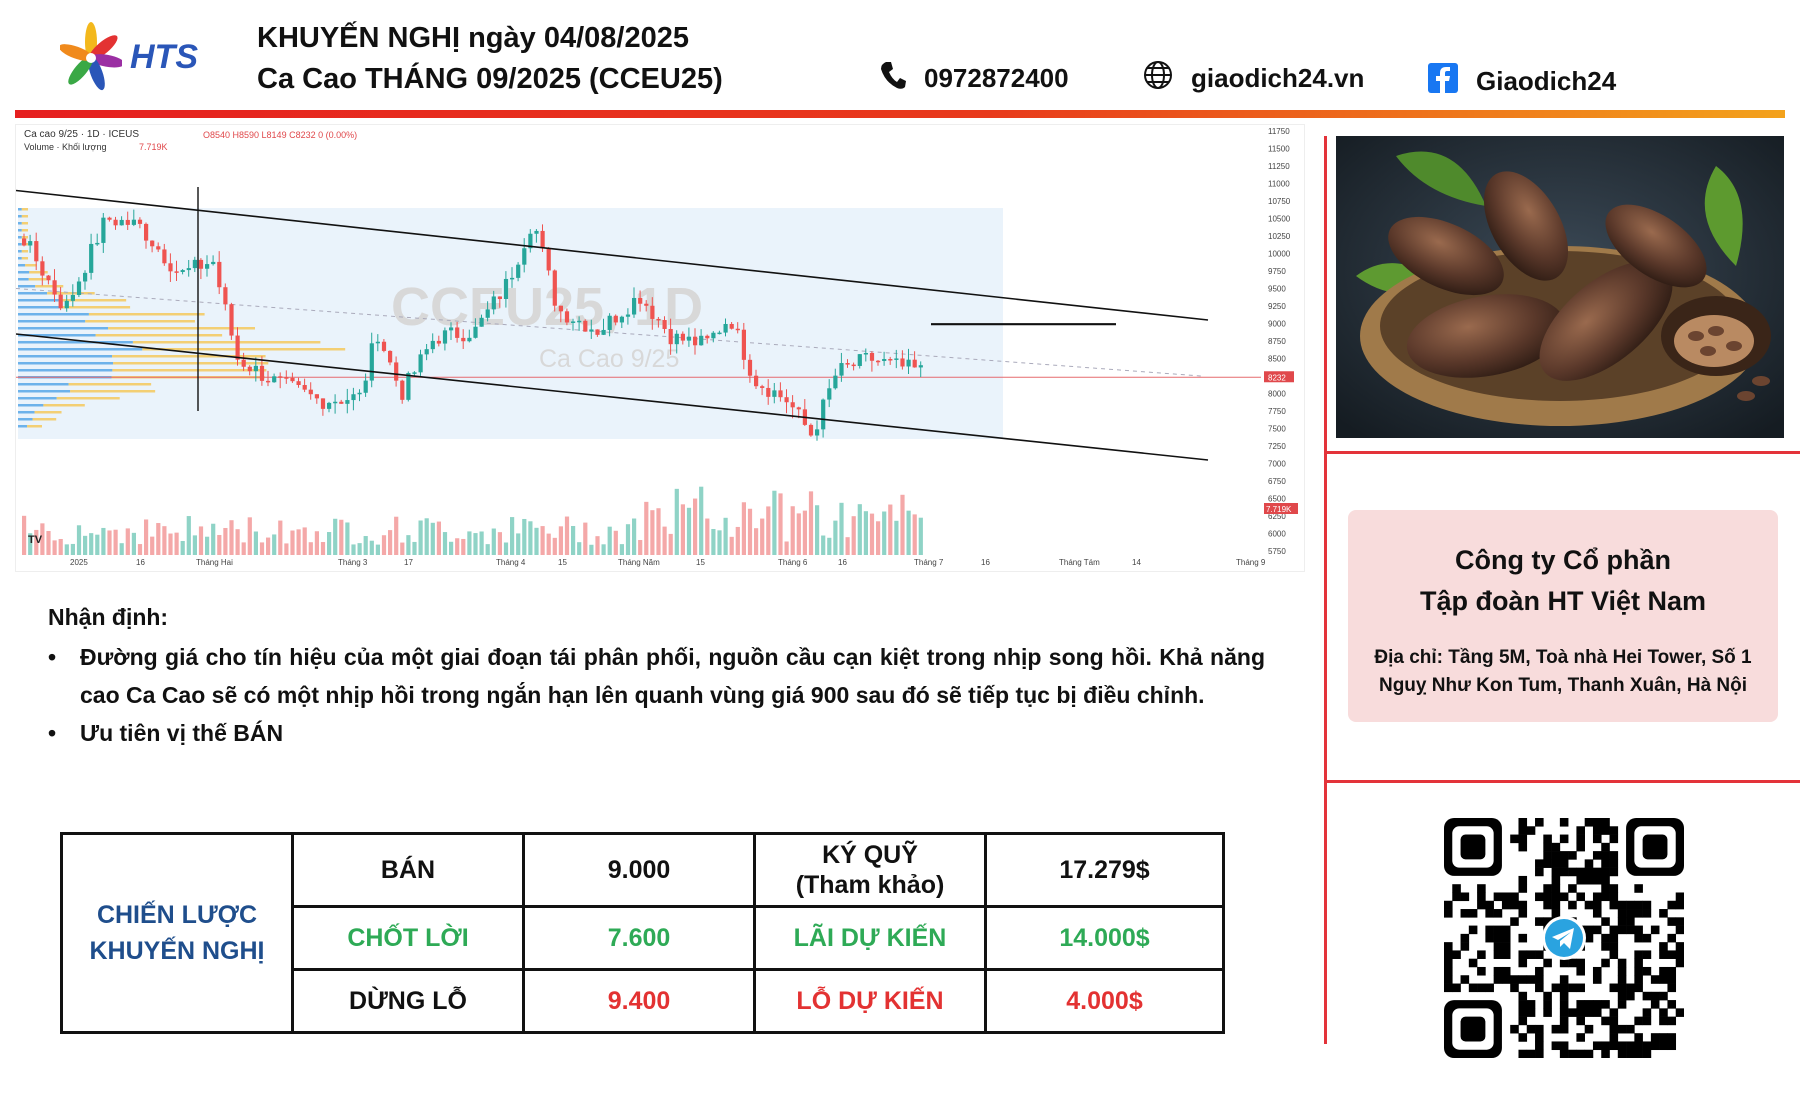 This screenshot has width=1800, height=1112. What do you see at coordinates (1564, 938) in the screenshot?
I see `qr-code` at bounding box center [1564, 938].